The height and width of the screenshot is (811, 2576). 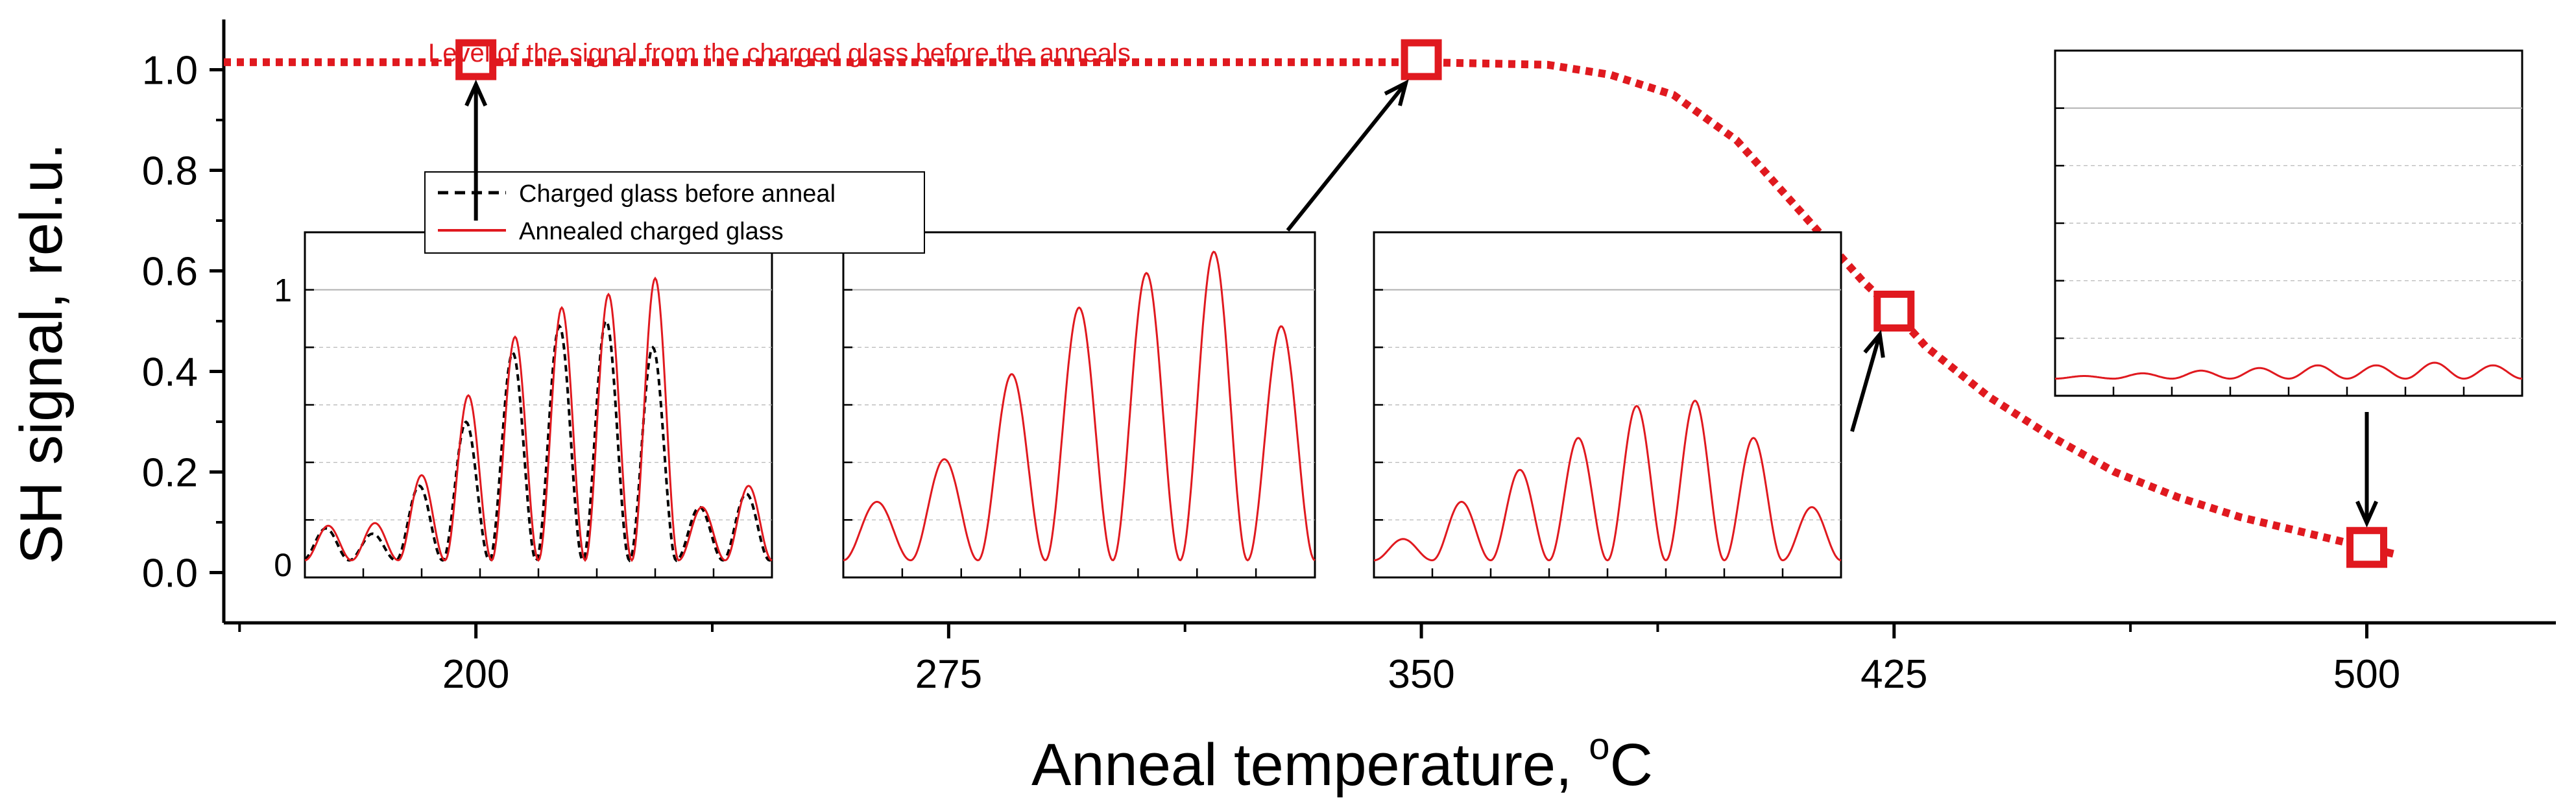 I want to click on inset-ytick-label: 0, so click(x=283, y=565).